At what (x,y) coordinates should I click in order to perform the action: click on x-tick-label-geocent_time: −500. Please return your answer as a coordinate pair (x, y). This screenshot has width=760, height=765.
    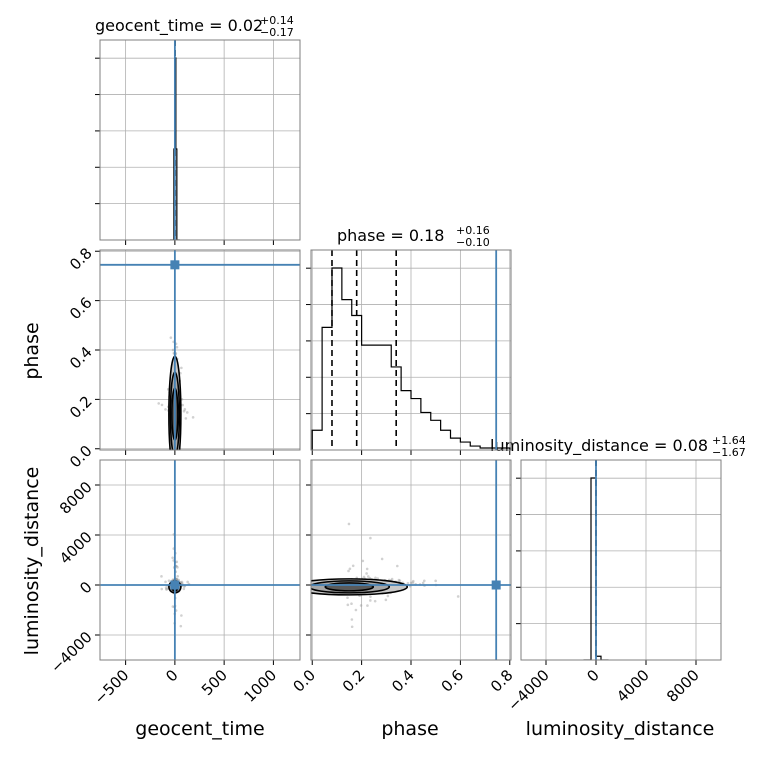
    Looking at the image, I should click on (112, 687).